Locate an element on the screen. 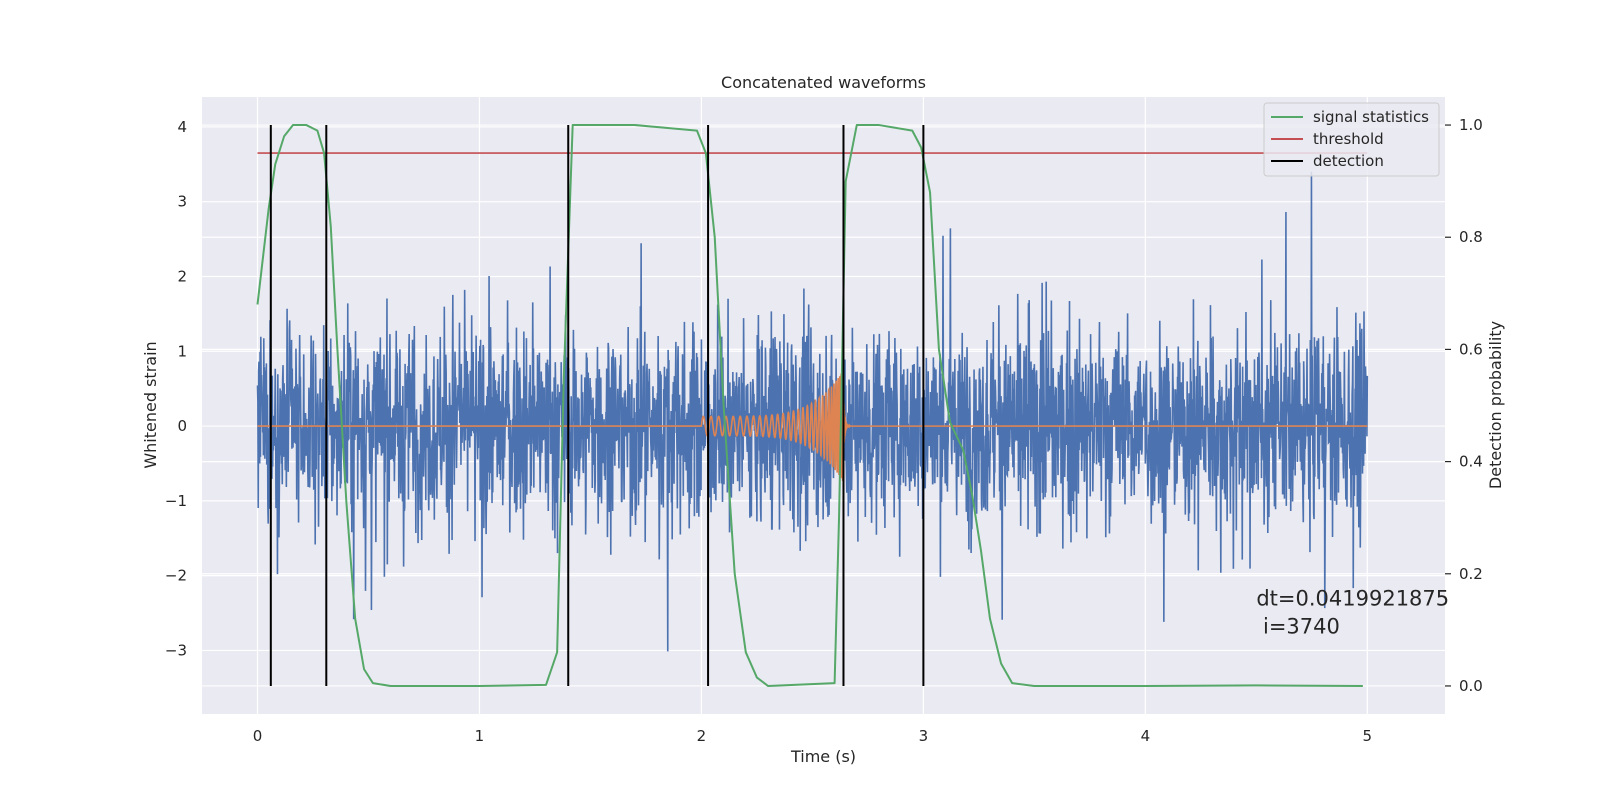 This screenshot has height=800, width=1600. y2-tick-label: 0.8 is located at coordinates (1471, 237).